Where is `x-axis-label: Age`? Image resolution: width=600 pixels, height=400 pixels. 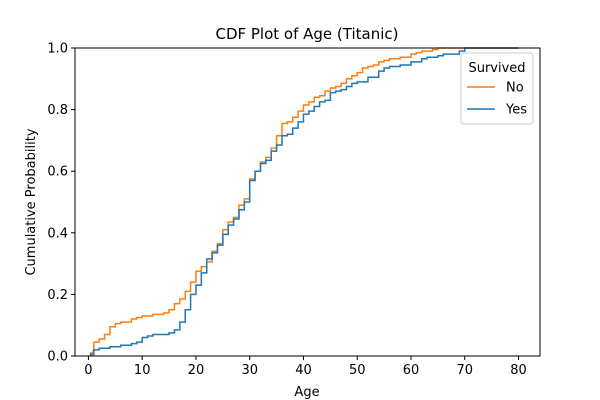 x-axis-label: Age is located at coordinates (306, 392).